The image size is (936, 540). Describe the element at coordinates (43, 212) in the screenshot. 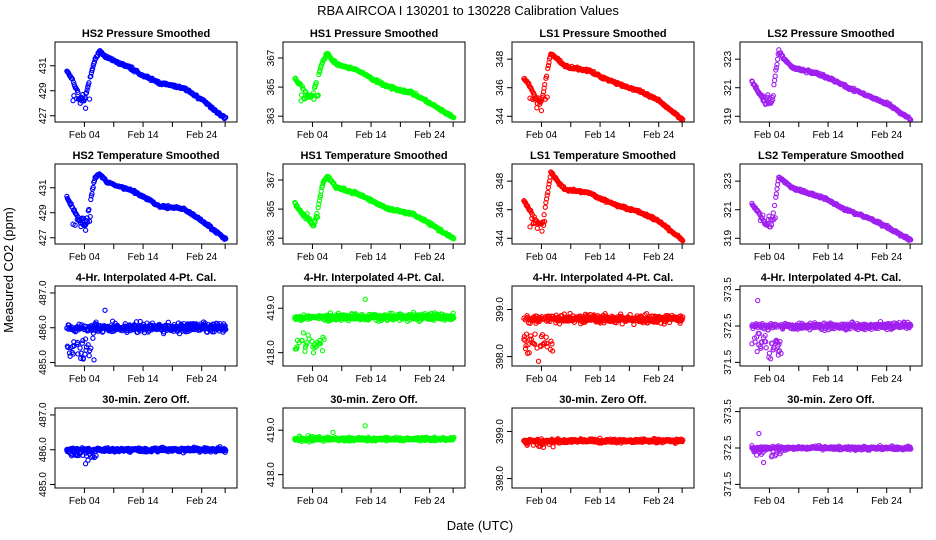

I see `y-tick-label: 429` at that location.